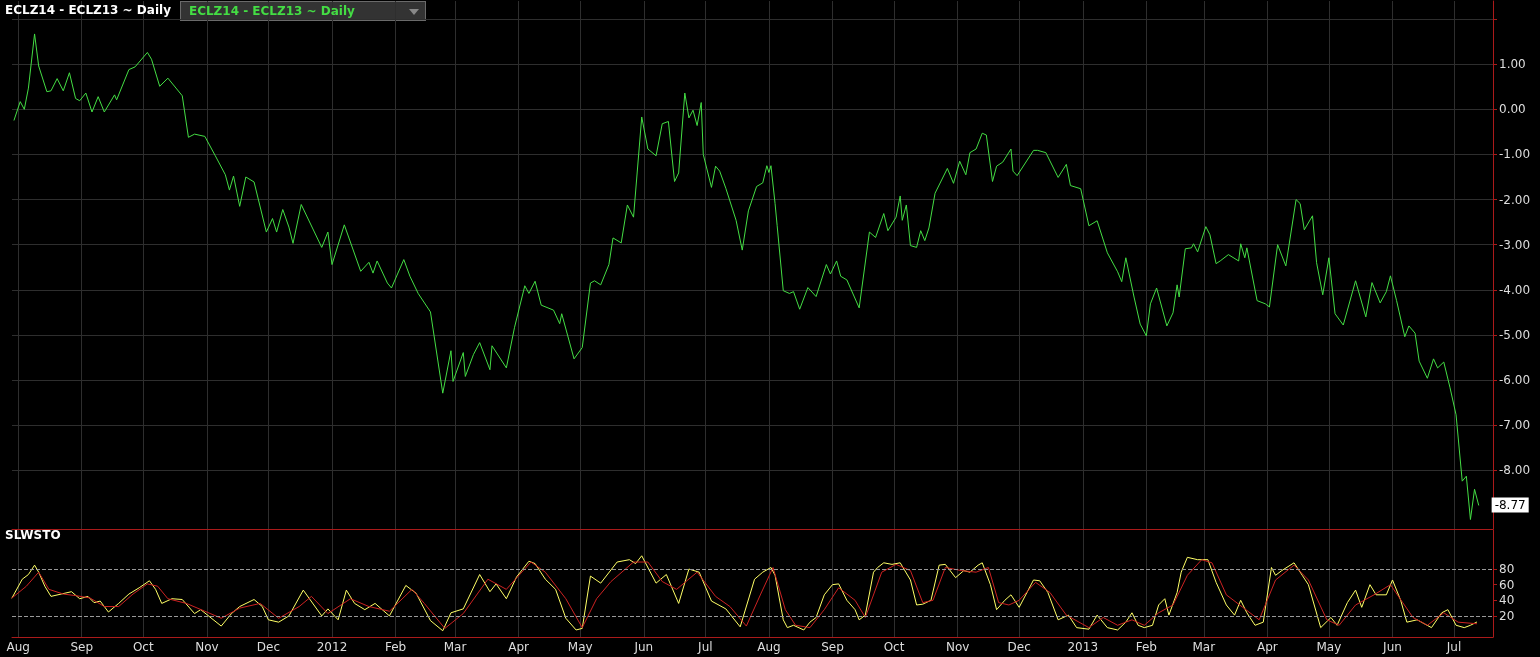 The image size is (1540, 657). What do you see at coordinates (33, 535) in the screenshot?
I see `chart-title: SLWSTO` at bounding box center [33, 535].